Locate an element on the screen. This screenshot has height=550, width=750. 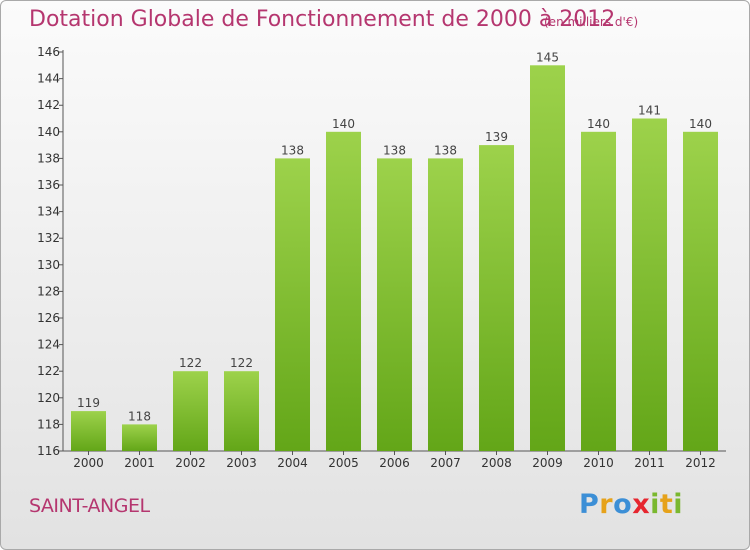
x-tick-label: 2011 is located at coordinates (649, 463).